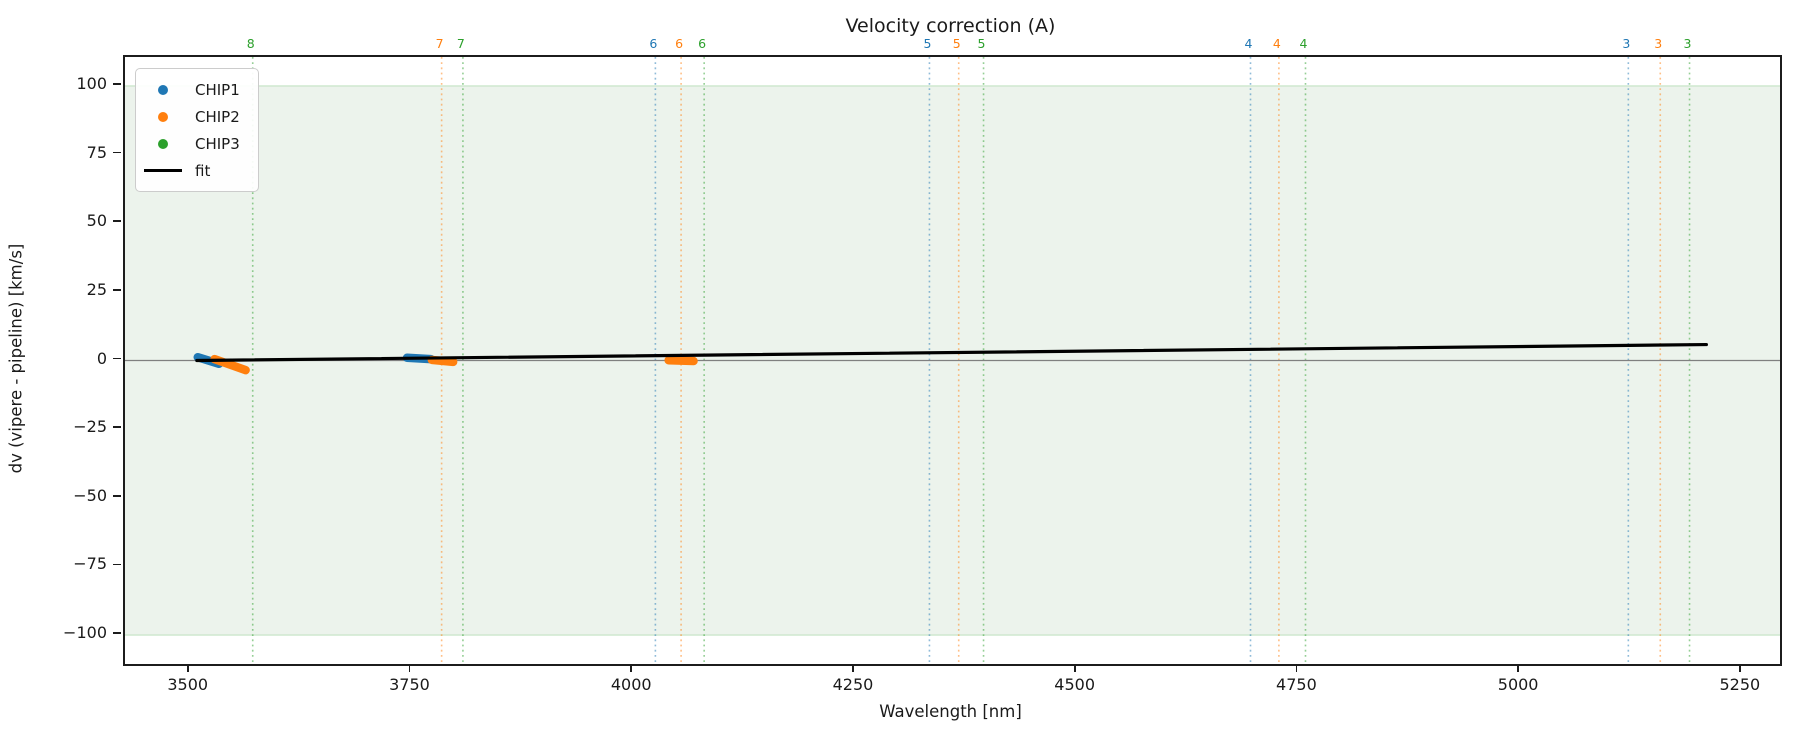  I want to click on order-number-5-chip1: 5, so click(927, 43).